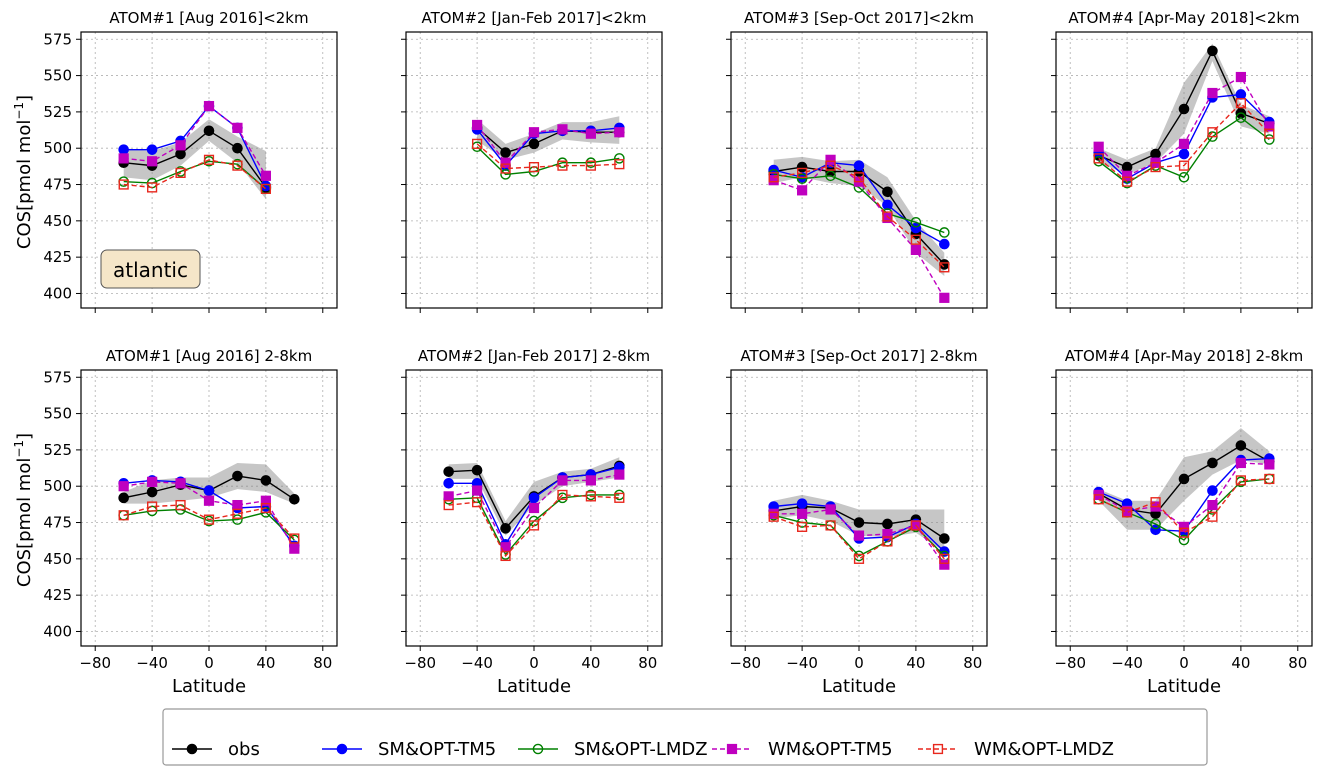  I want to click on y-tick-label: 425, so click(57, 595).